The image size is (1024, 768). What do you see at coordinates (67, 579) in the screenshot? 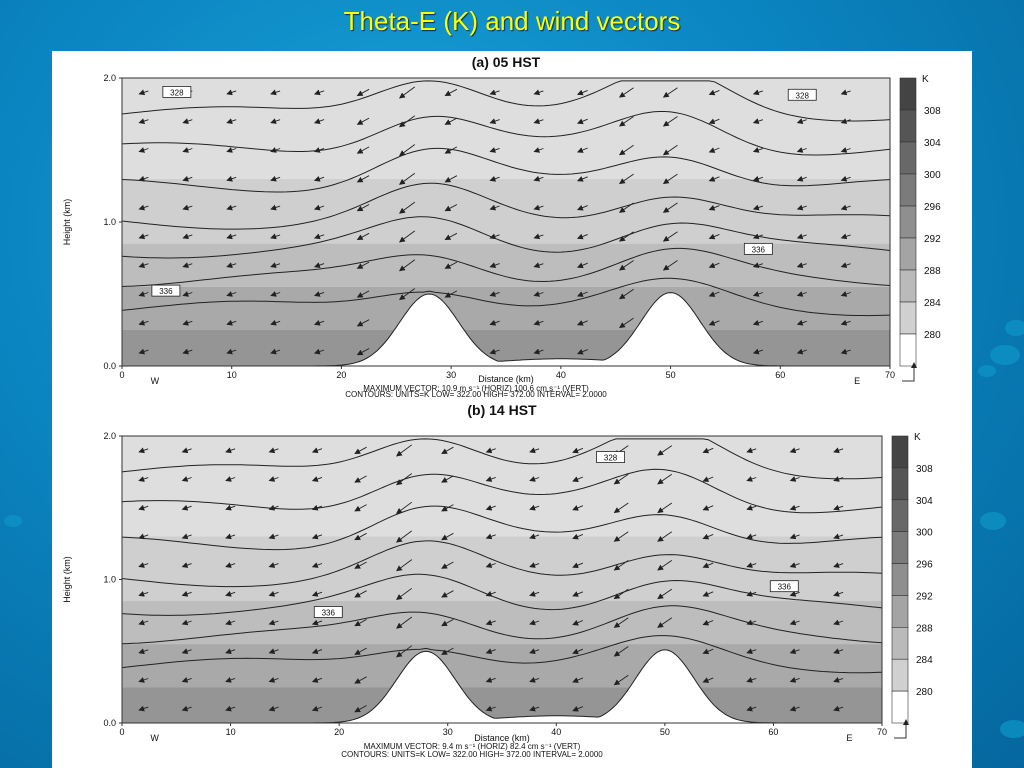
I see `y-axis-label: Height (km)` at bounding box center [67, 579].